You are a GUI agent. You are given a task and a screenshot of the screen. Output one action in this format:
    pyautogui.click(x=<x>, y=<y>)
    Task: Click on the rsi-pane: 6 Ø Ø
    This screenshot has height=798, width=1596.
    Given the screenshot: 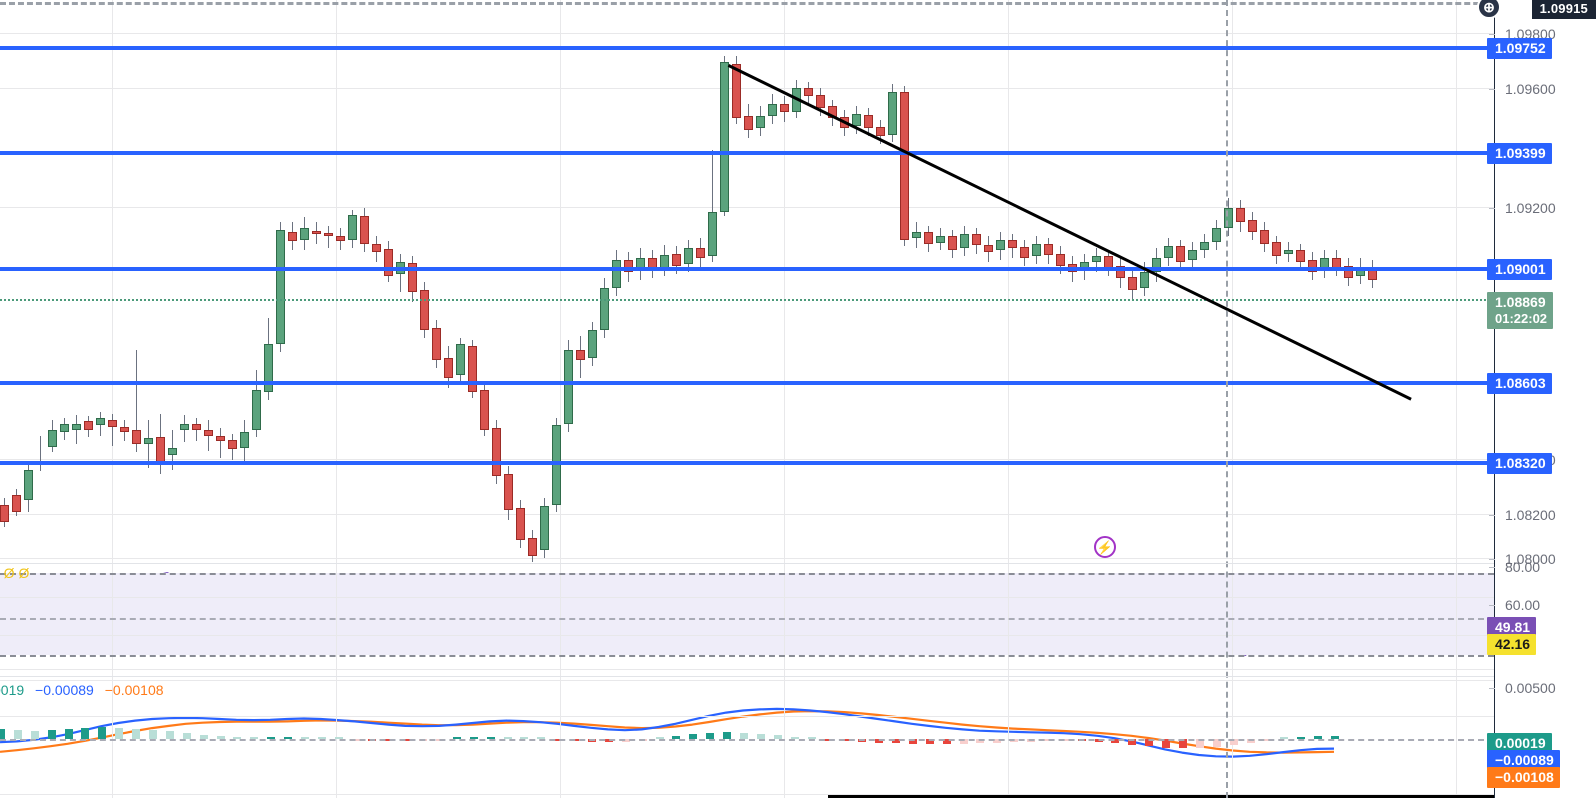 What is the action you would take?
    pyautogui.click(x=747, y=619)
    